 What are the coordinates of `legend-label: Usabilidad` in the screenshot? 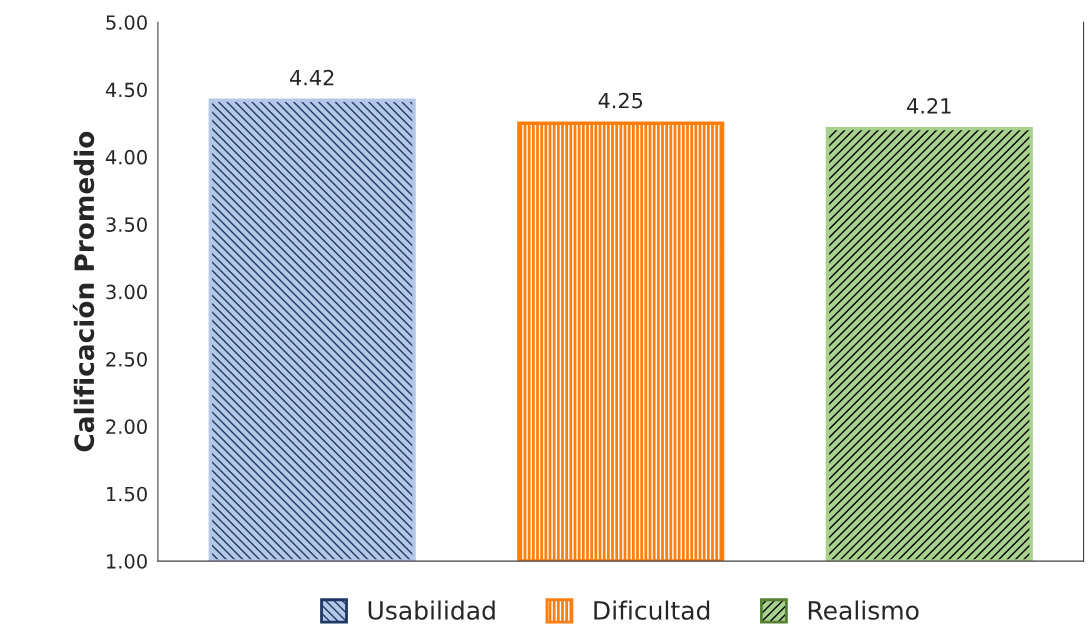 It's located at (431, 610).